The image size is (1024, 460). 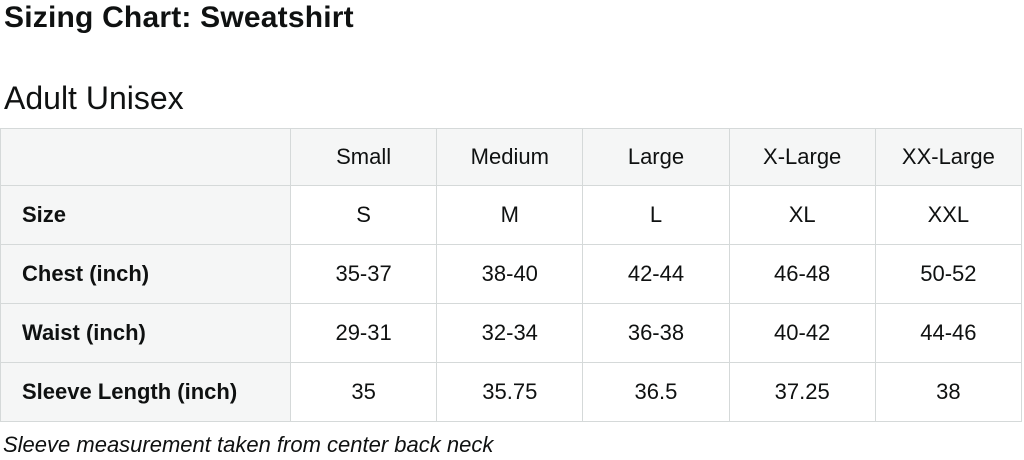 I want to click on cell-chest-x-large: 46-48, so click(x=802, y=274).